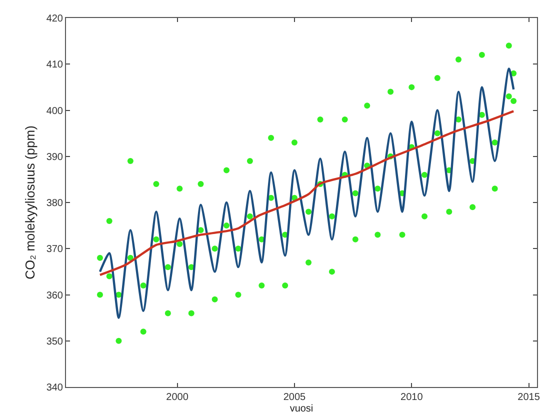 Image resolution: width=548 pixels, height=420 pixels. What do you see at coordinates (55, 111) in the screenshot?
I see `y-tick-label: 400` at bounding box center [55, 111].